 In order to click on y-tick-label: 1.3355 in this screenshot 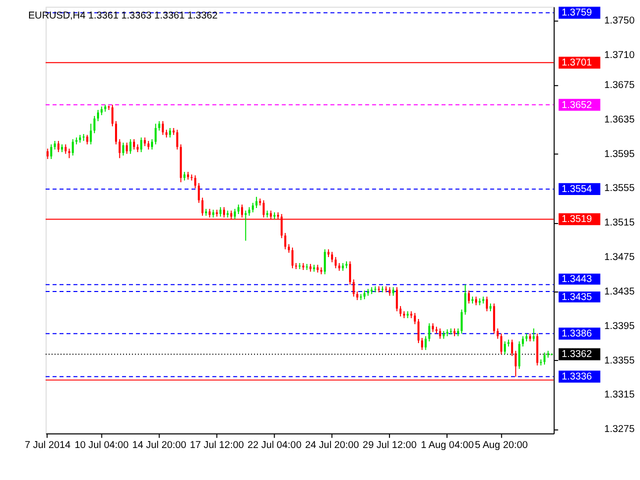, I will do `click(620, 360)`.